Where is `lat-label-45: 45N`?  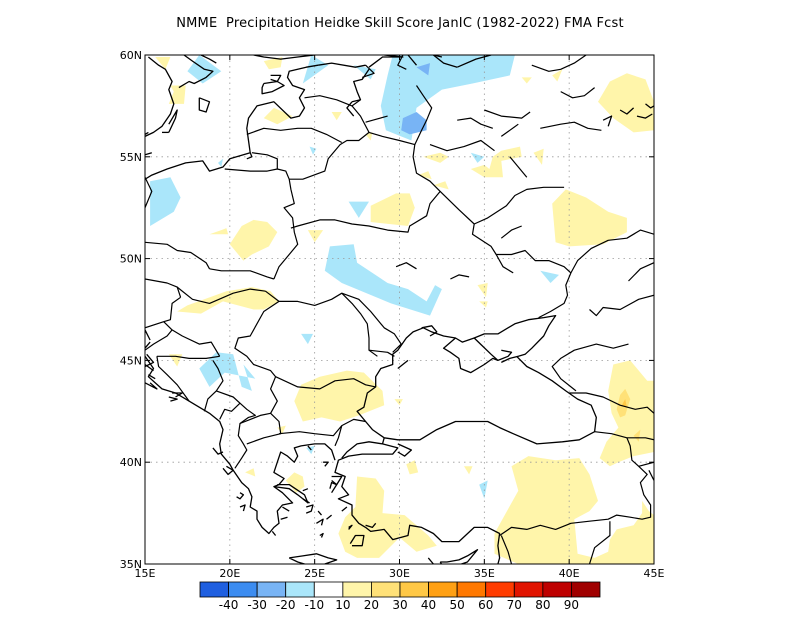
lat-label-45: 45N is located at coordinates (131, 360).